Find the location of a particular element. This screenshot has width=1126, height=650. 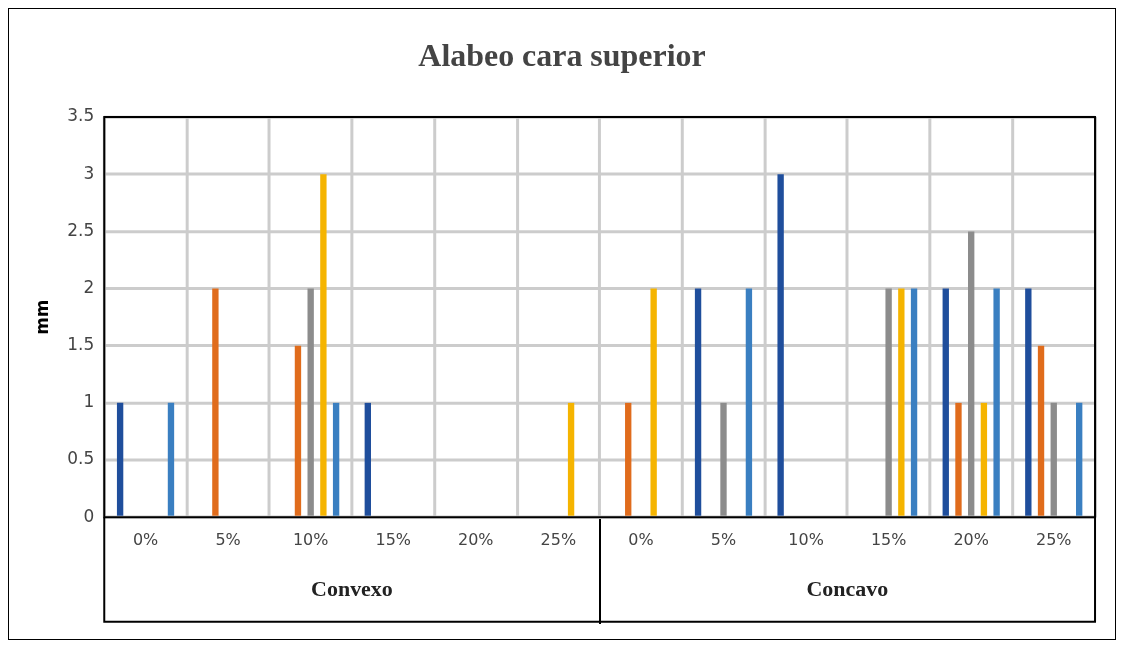

y-tick-label: 2 is located at coordinates (89, 286).